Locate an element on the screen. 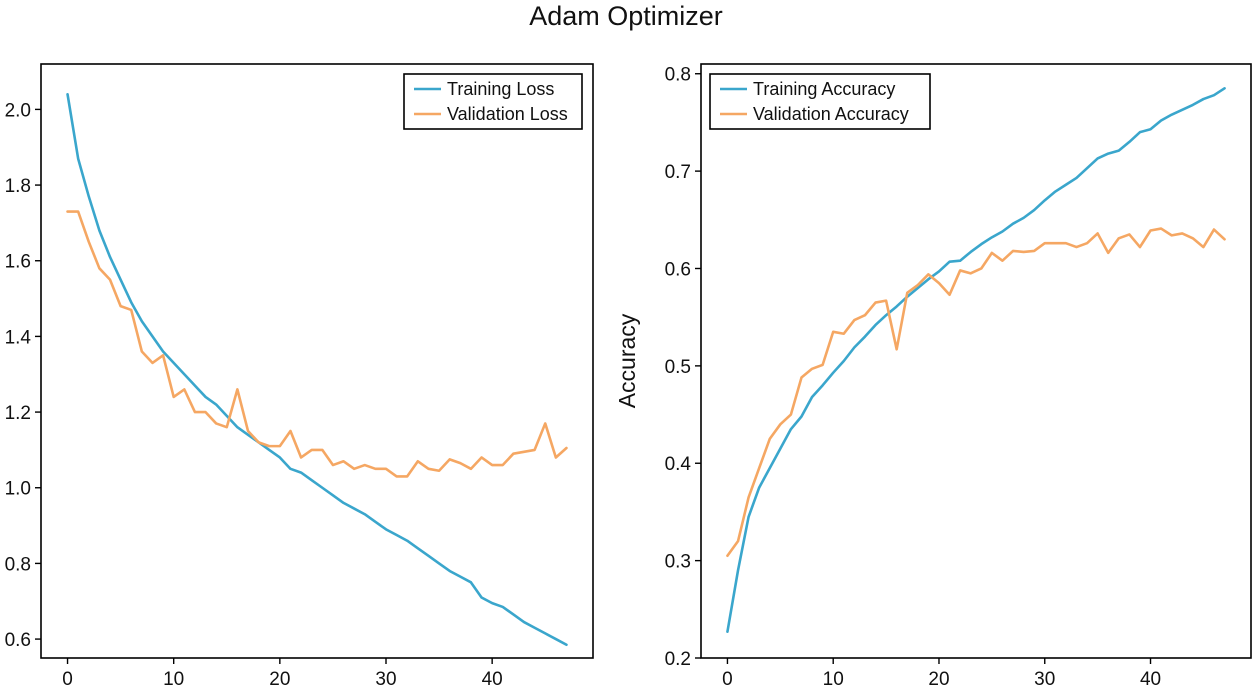 The height and width of the screenshot is (687, 1252). y-tick-label: 0.3 is located at coordinates (678, 562).